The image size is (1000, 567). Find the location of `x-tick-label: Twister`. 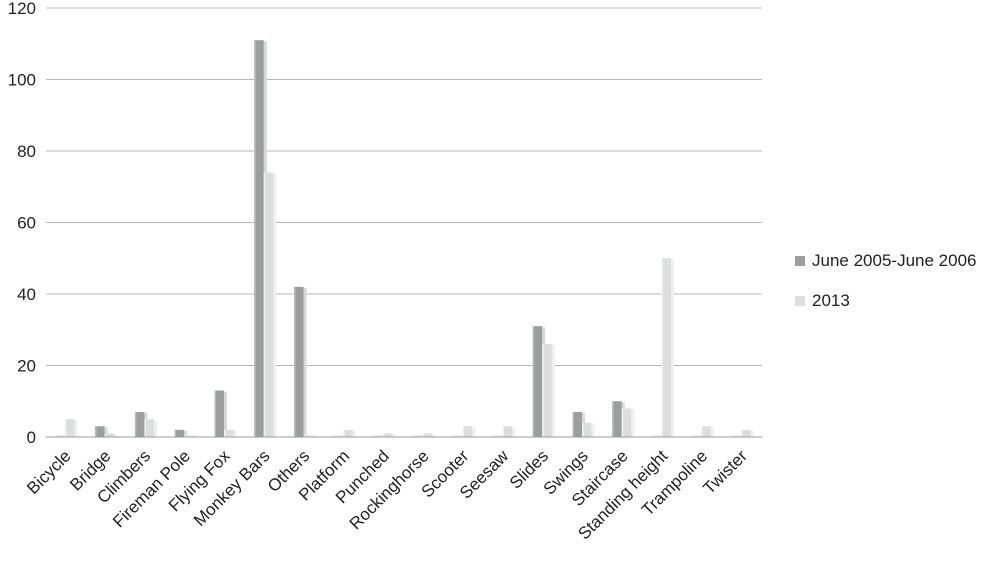

x-tick-label: Twister is located at coordinates (725, 472).